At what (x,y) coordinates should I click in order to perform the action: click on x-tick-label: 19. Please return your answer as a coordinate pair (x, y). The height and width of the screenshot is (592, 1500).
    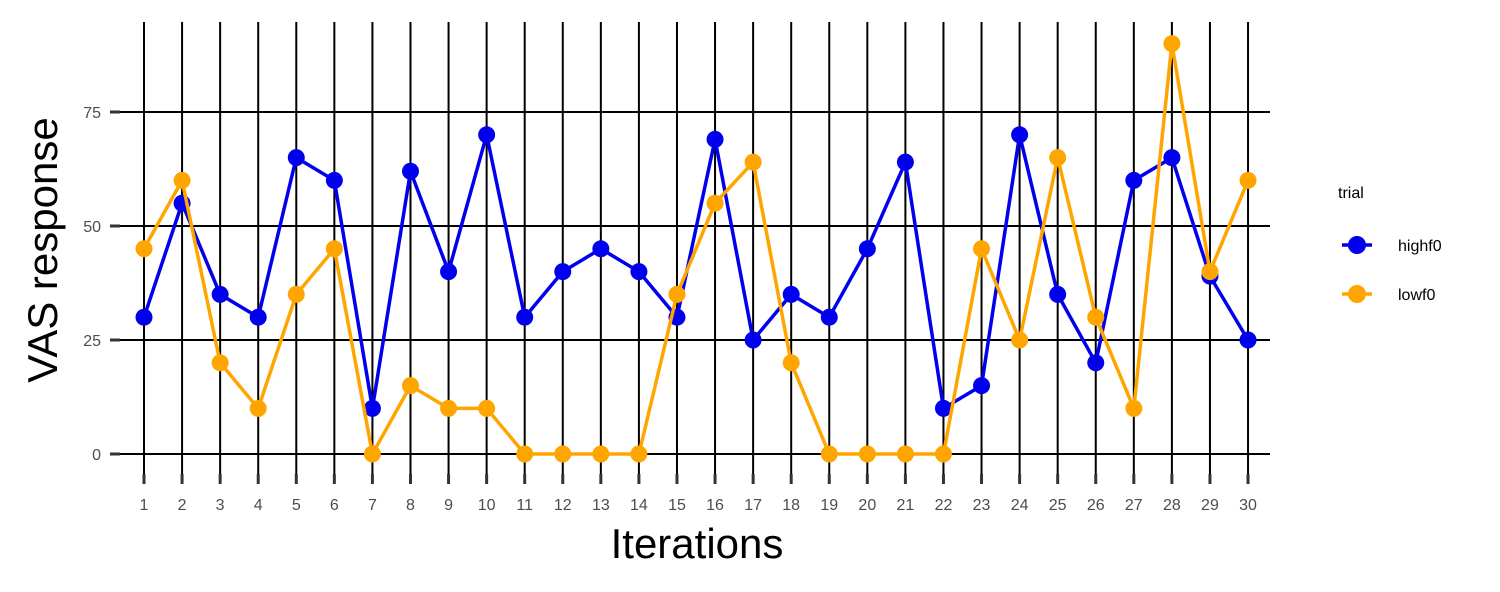
    Looking at the image, I should click on (829, 505).